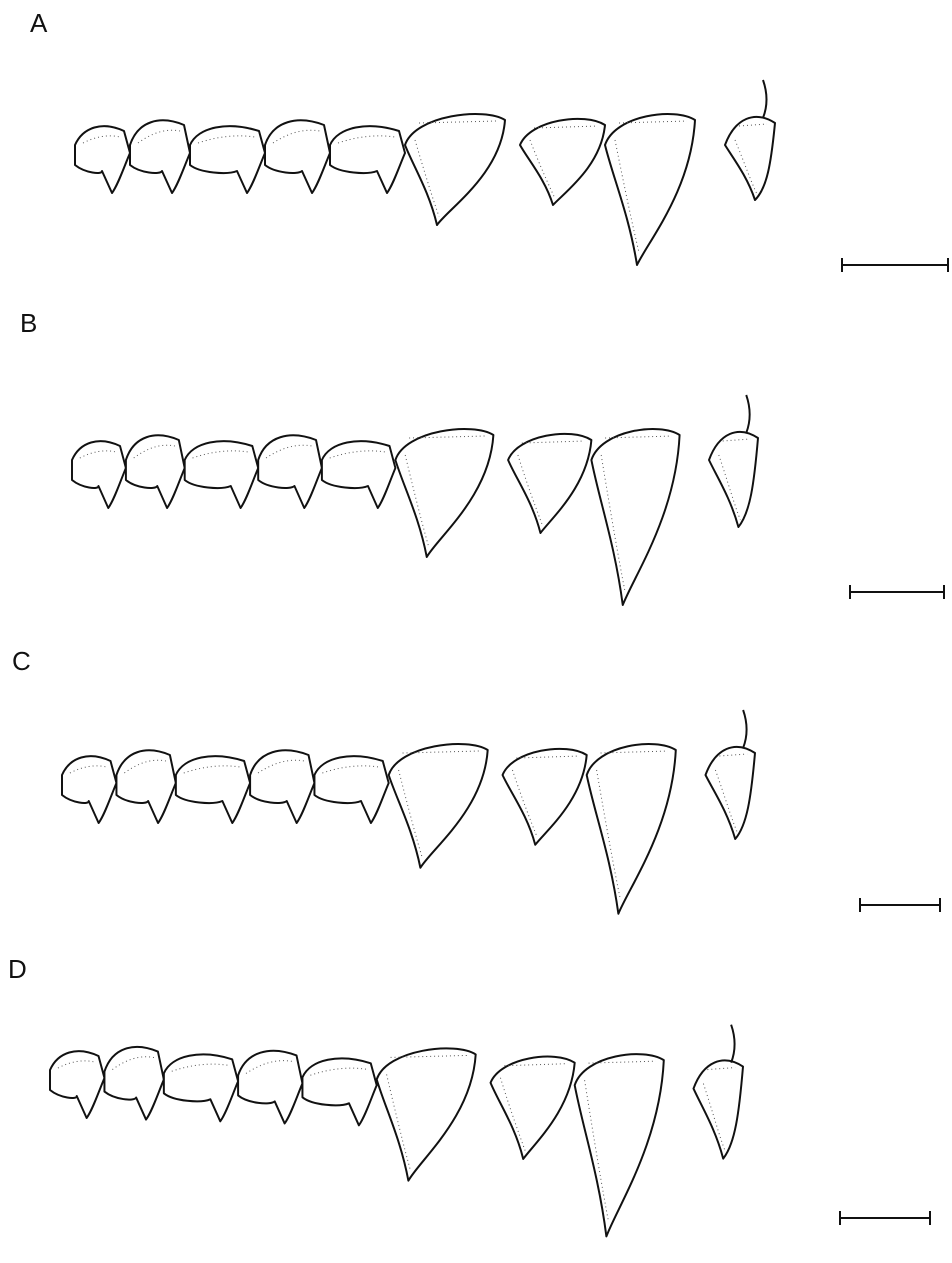  Describe the element at coordinates (17, 969) in the screenshot. I see `panel-label: D` at that location.